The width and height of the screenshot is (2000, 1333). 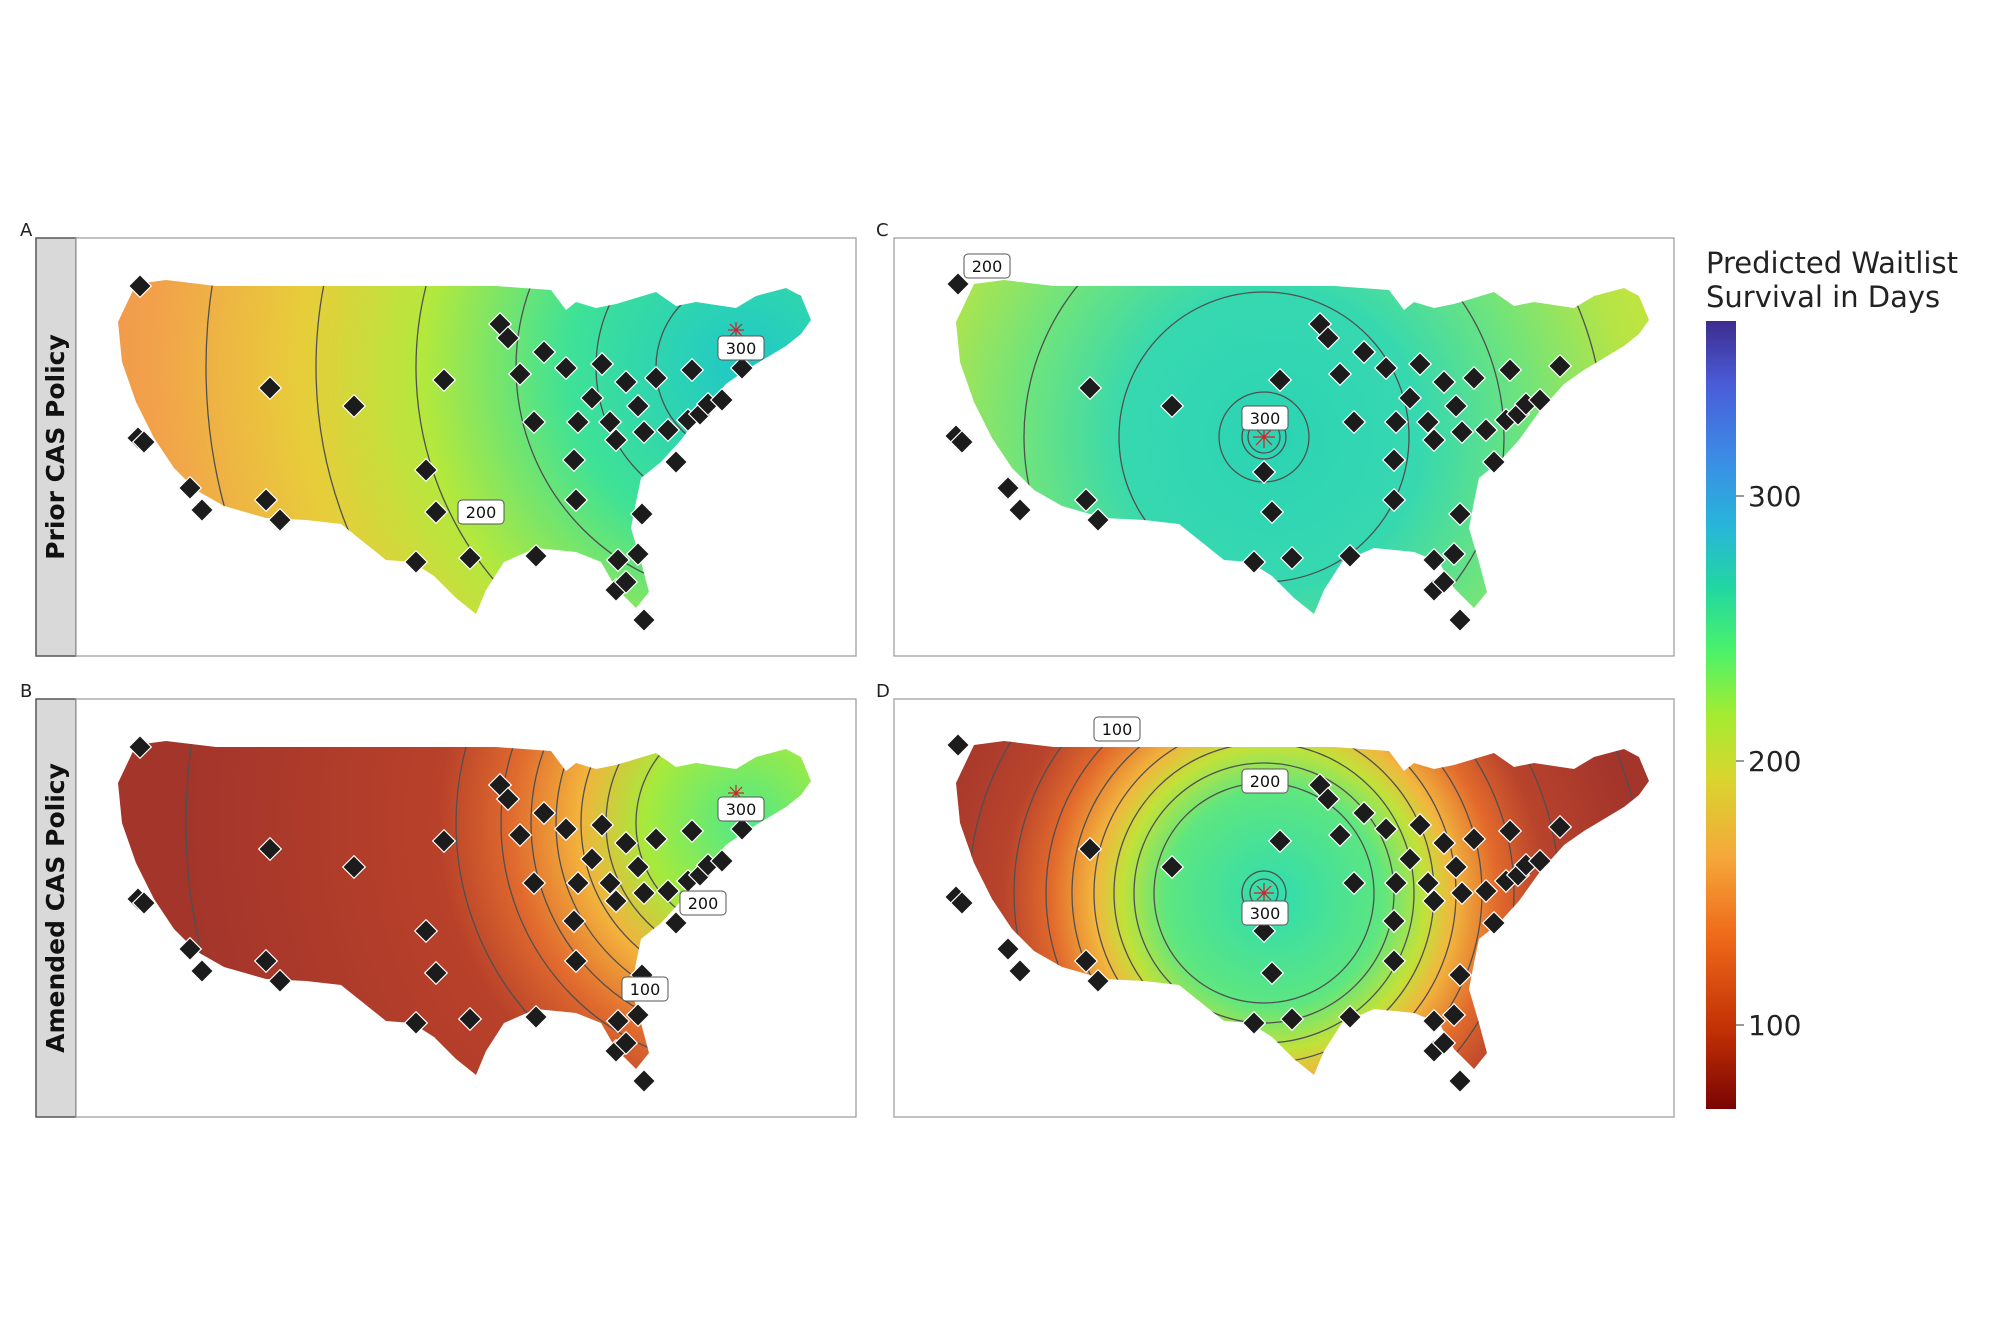 What do you see at coordinates (1774, 1025) in the screenshot?
I see `legend-tick-100: 100` at bounding box center [1774, 1025].